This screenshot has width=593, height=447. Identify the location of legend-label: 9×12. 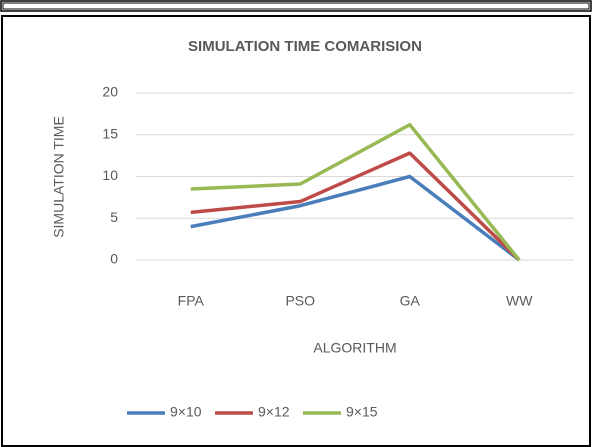
(274, 412).